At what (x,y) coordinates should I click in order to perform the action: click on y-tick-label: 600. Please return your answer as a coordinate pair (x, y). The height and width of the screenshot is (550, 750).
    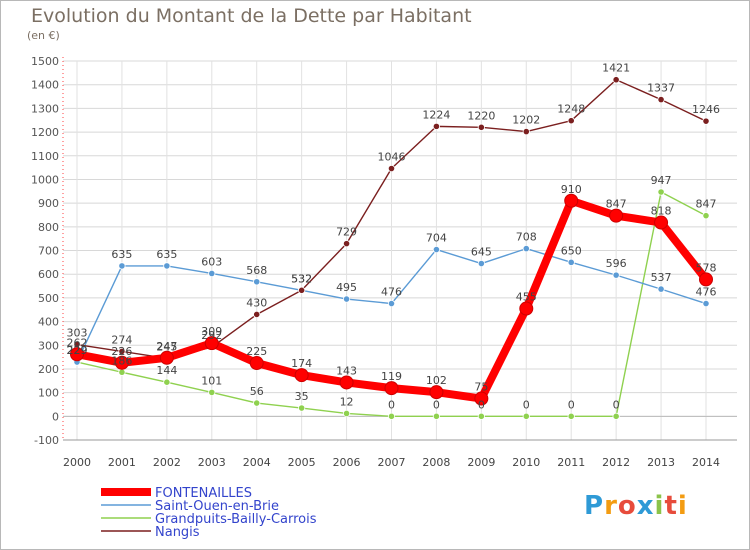
    Looking at the image, I should click on (48, 274).